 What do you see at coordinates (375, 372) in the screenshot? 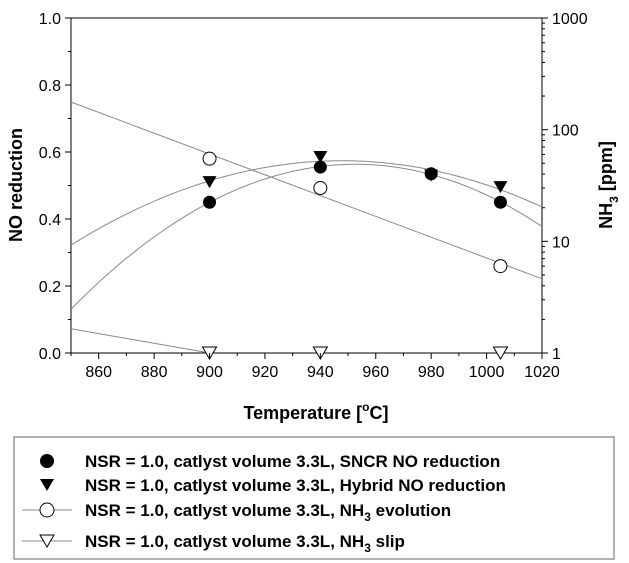
I see `x-tick-label: 960` at bounding box center [375, 372].